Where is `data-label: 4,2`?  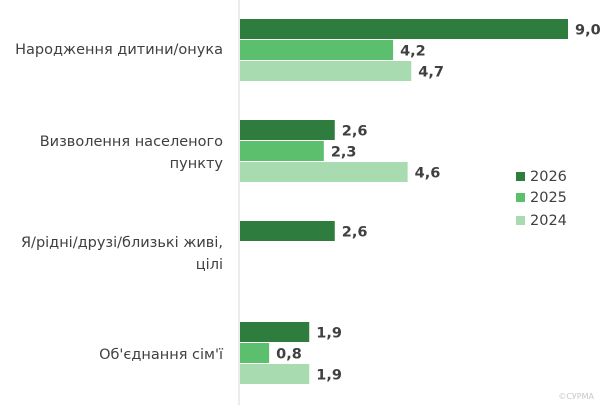 data-label: 4,2 is located at coordinates (413, 52).